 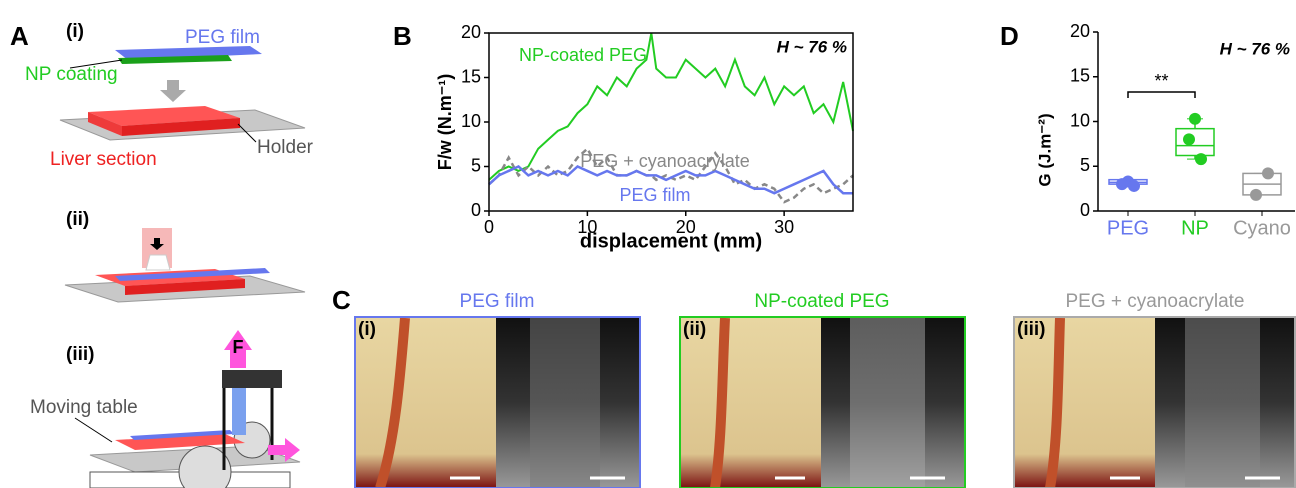 I want to click on label: Holder, so click(x=285, y=147).